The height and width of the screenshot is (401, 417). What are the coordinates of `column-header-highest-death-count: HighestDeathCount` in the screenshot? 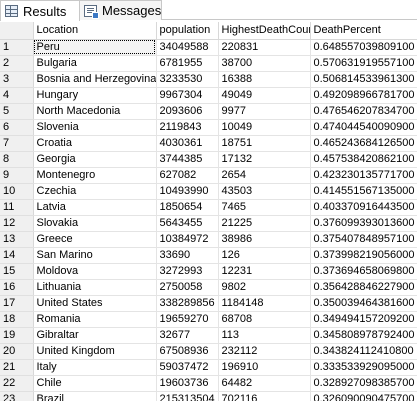 It's located at (264, 31).